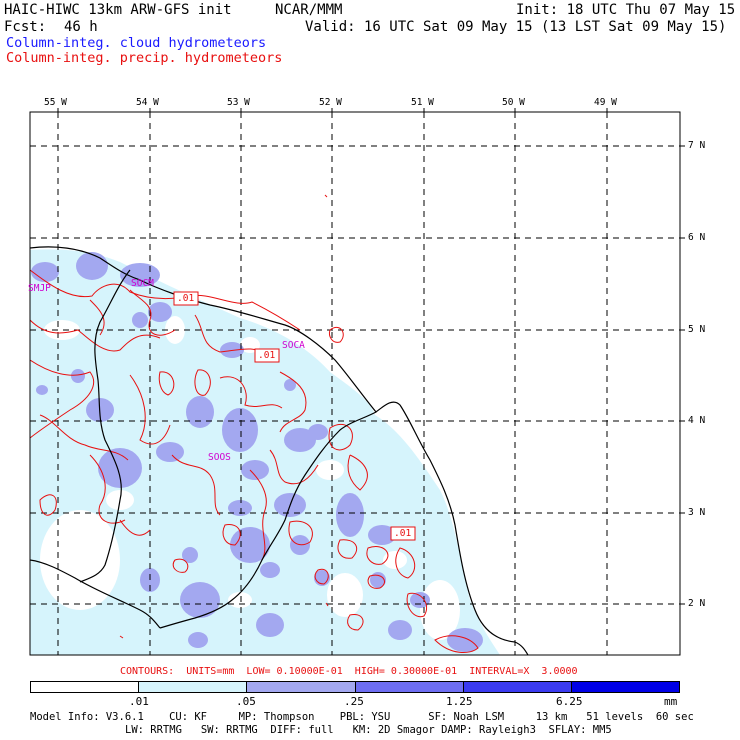  What do you see at coordinates (354, 701) in the screenshot?
I see `colorbar-label-2: .25` at bounding box center [354, 701].